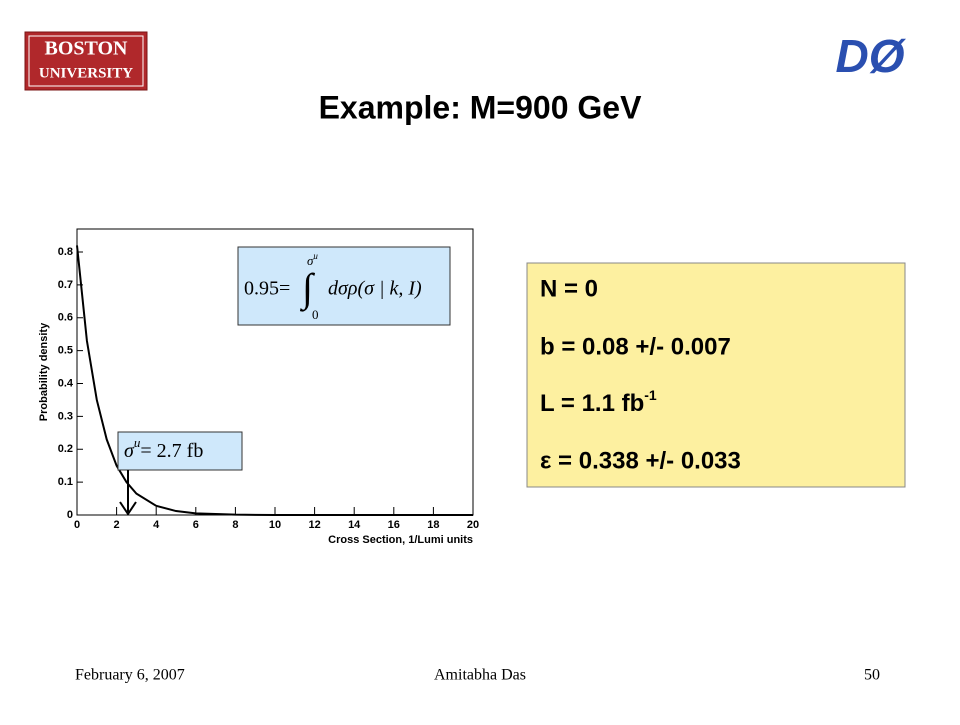  What do you see at coordinates (473, 525) in the screenshot?
I see `x-tick-label: 20` at bounding box center [473, 525].